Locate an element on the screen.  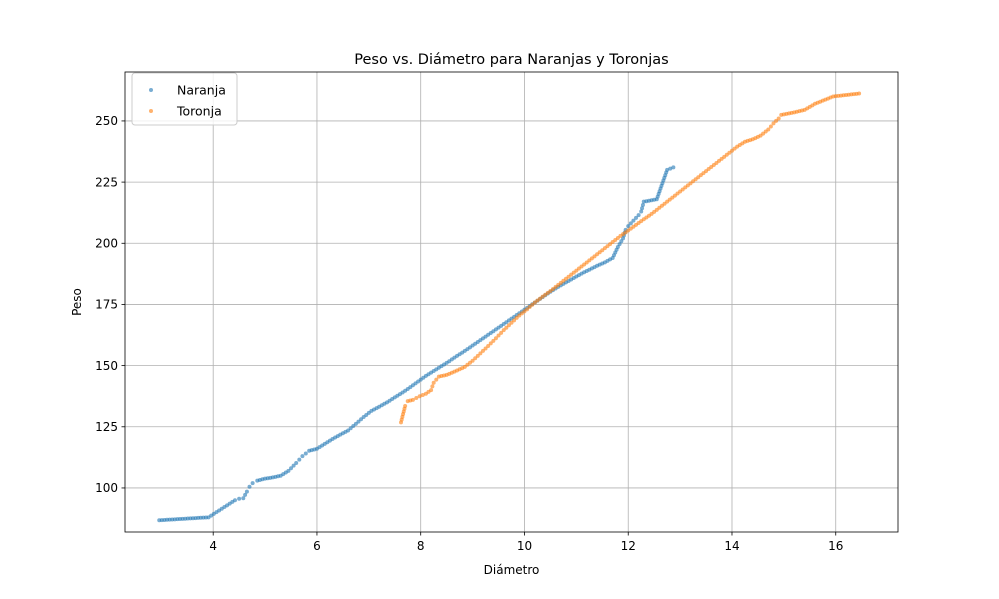
x-tick-label: 4 is located at coordinates (213, 546).